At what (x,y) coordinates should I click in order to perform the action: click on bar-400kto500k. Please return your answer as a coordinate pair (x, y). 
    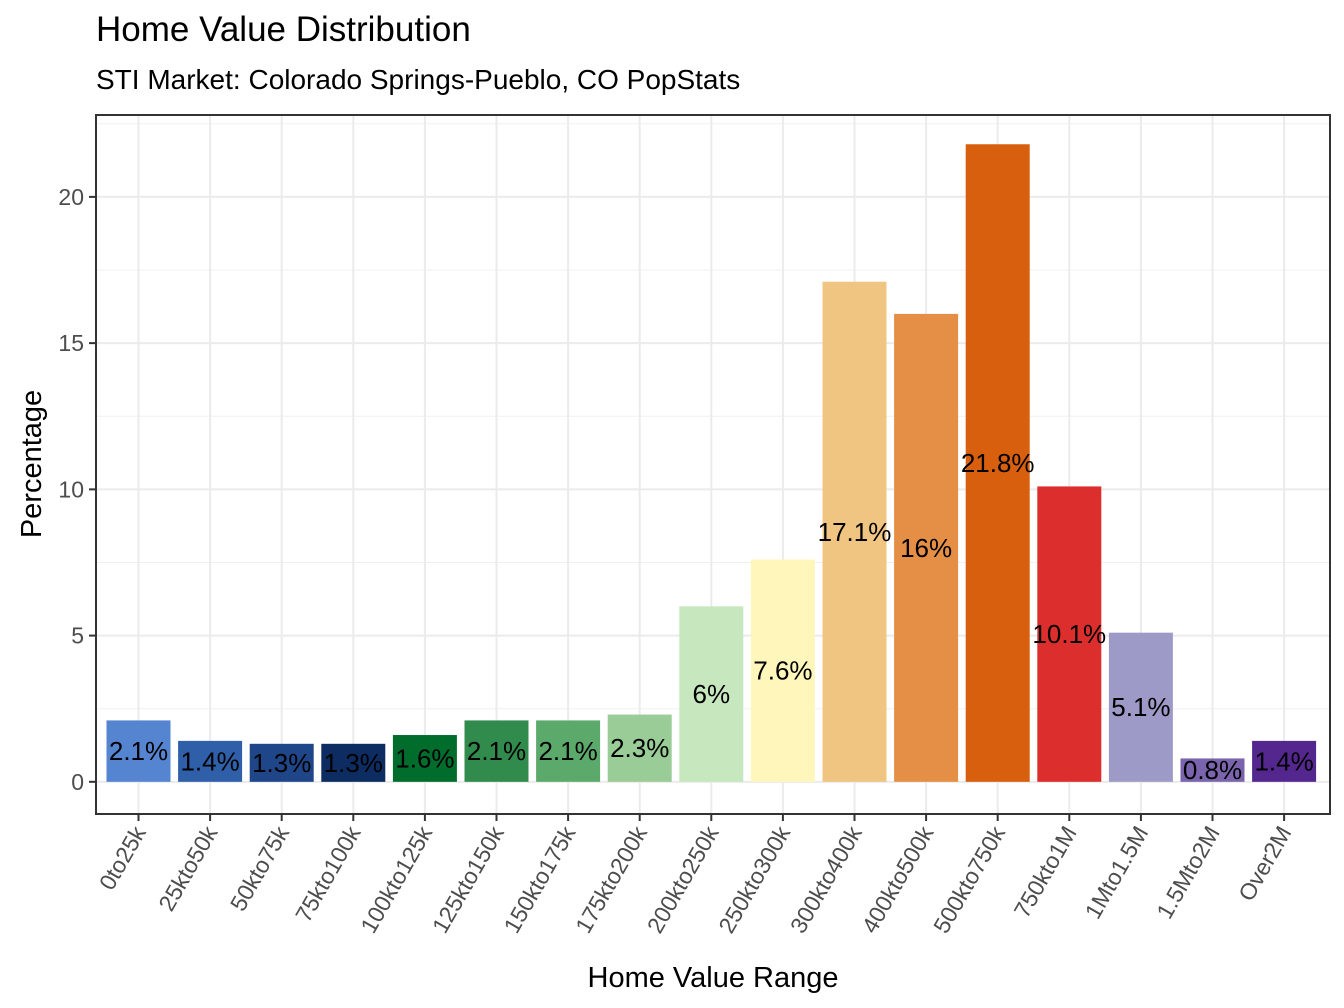
    Looking at the image, I should click on (926, 547).